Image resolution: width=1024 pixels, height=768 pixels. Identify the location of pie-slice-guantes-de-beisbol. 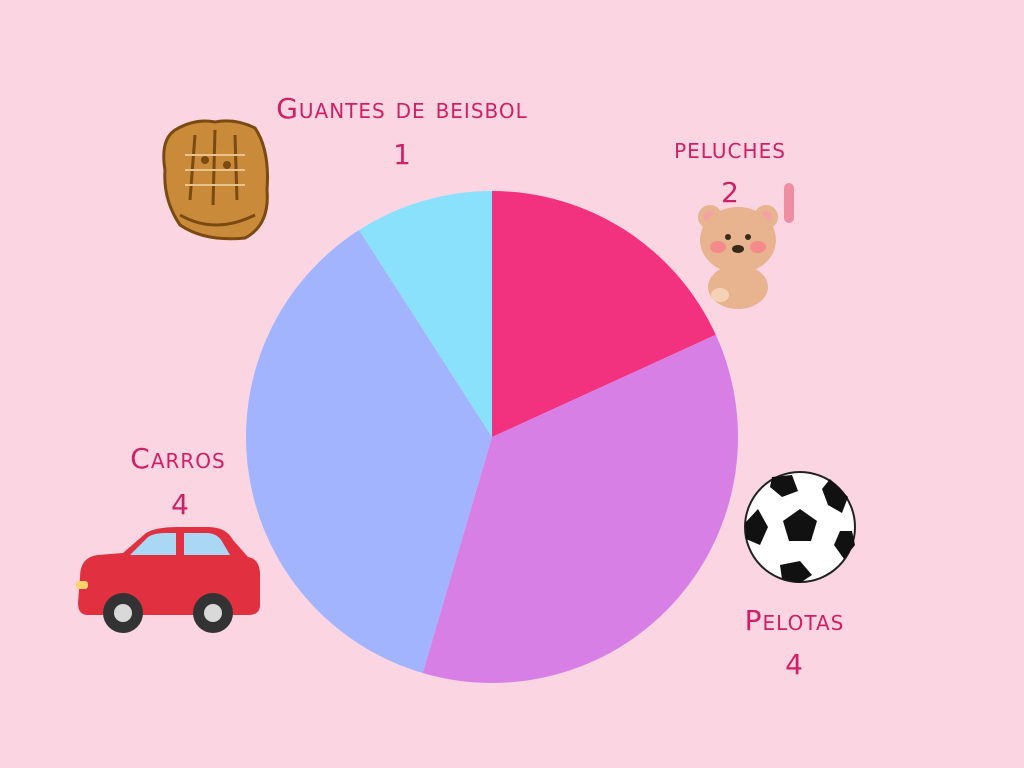
(425, 314).